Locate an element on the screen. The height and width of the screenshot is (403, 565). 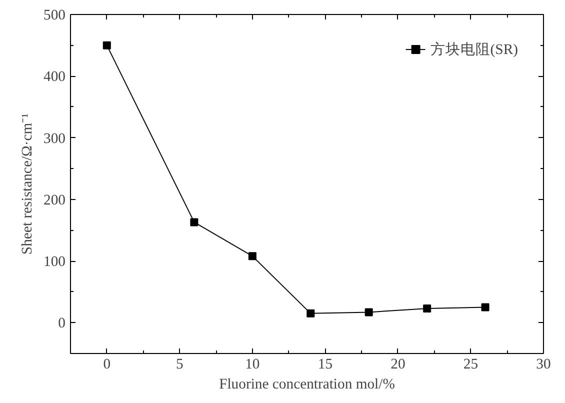
y-tick-label: 400 is located at coordinates (55, 77).